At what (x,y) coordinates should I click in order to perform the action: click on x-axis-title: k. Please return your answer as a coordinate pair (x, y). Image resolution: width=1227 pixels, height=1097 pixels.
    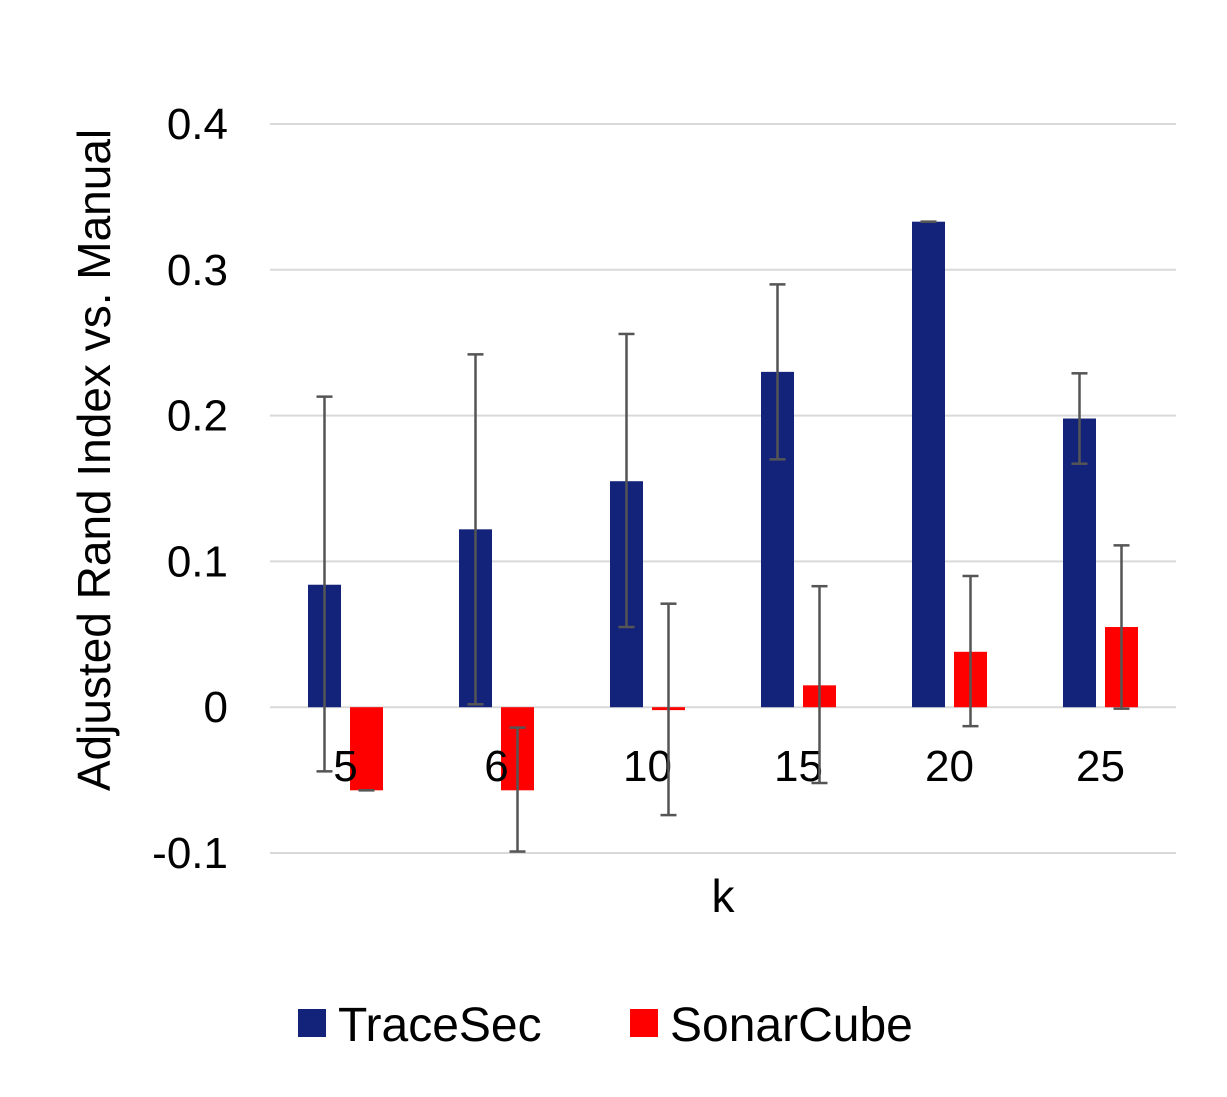
    Looking at the image, I should click on (724, 896).